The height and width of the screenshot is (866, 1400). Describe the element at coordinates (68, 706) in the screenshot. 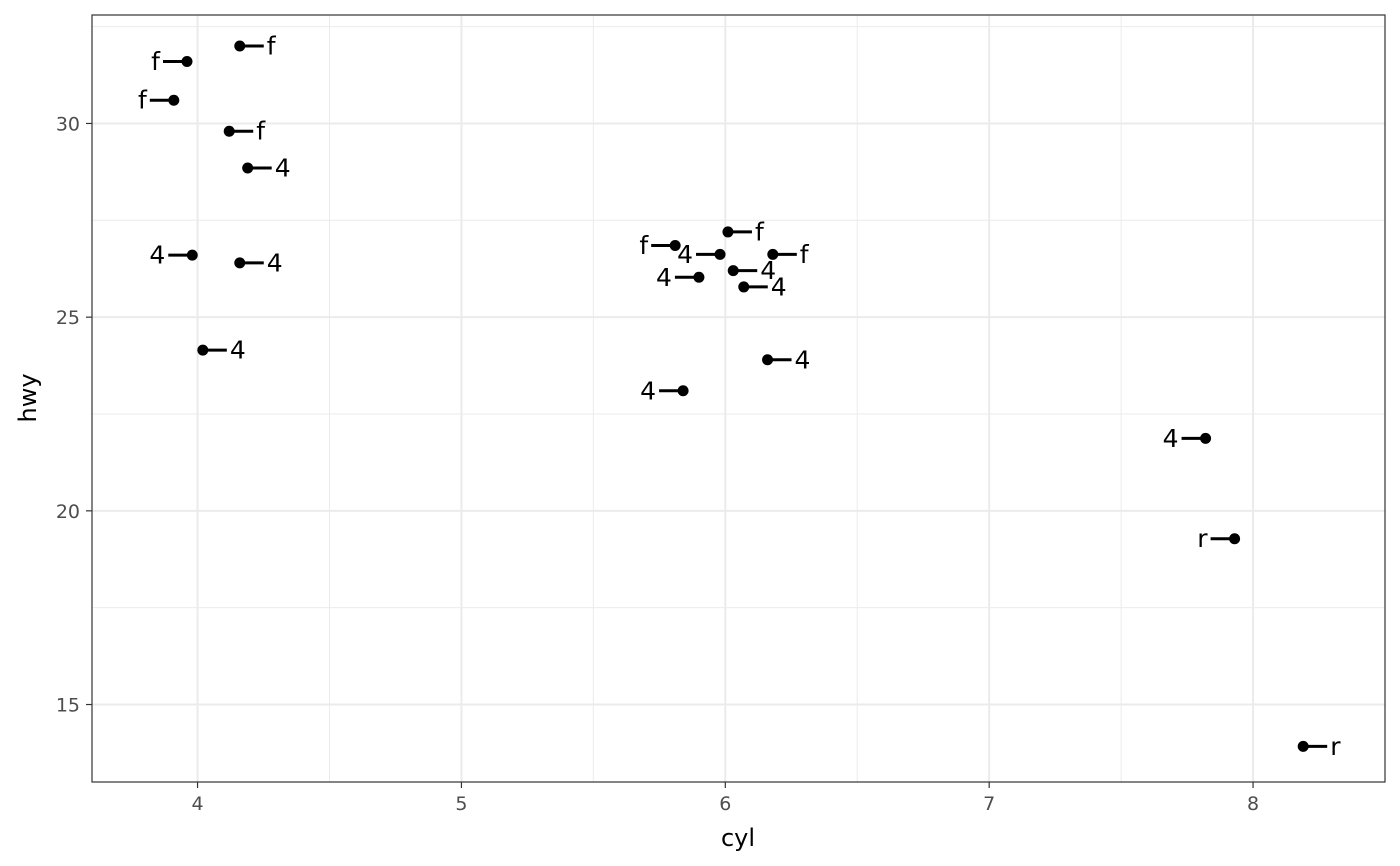

I see `y-tick-label: 15` at that location.